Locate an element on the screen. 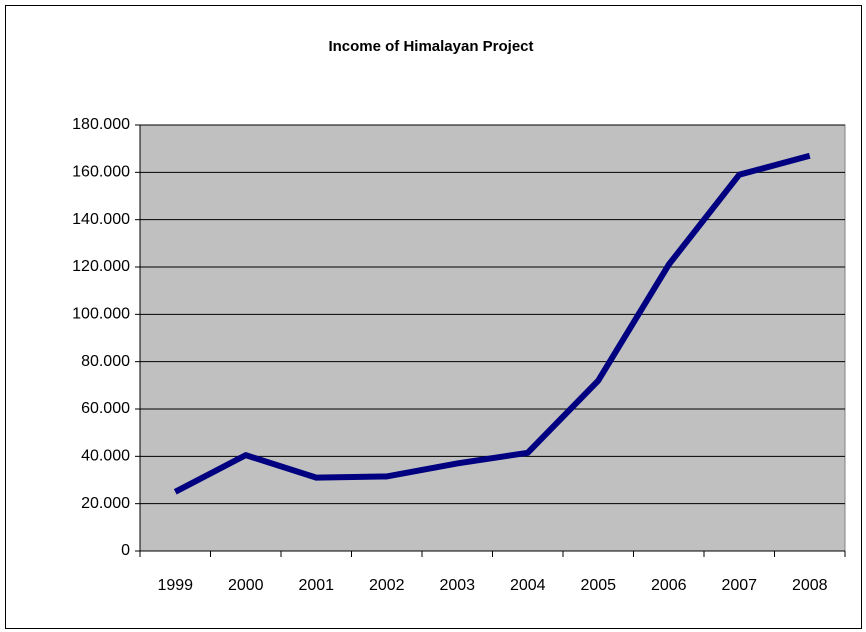  x-tick-label: 2006 is located at coordinates (669, 585).